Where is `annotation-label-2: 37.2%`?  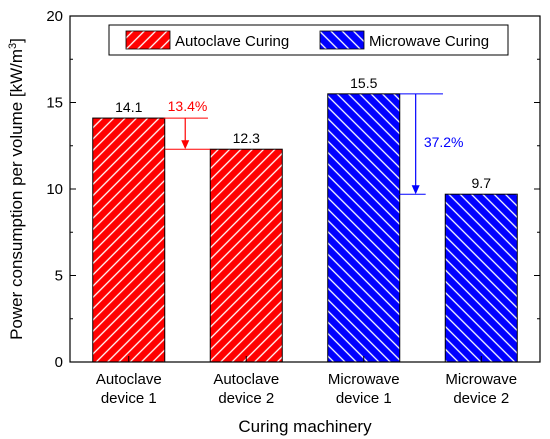
annotation-label-2: 37.2% is located at coordinates (444, 142).